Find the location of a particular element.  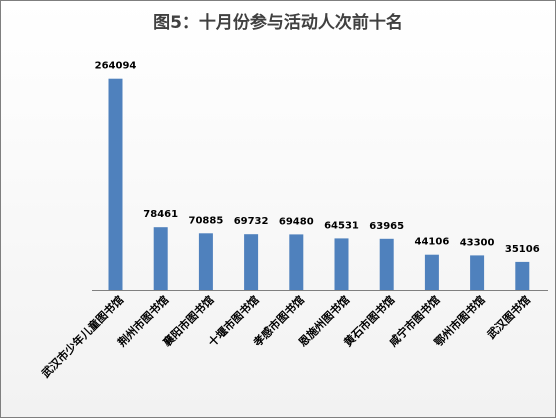

data-label-4: 69732 is located at coordinates (251, 221).